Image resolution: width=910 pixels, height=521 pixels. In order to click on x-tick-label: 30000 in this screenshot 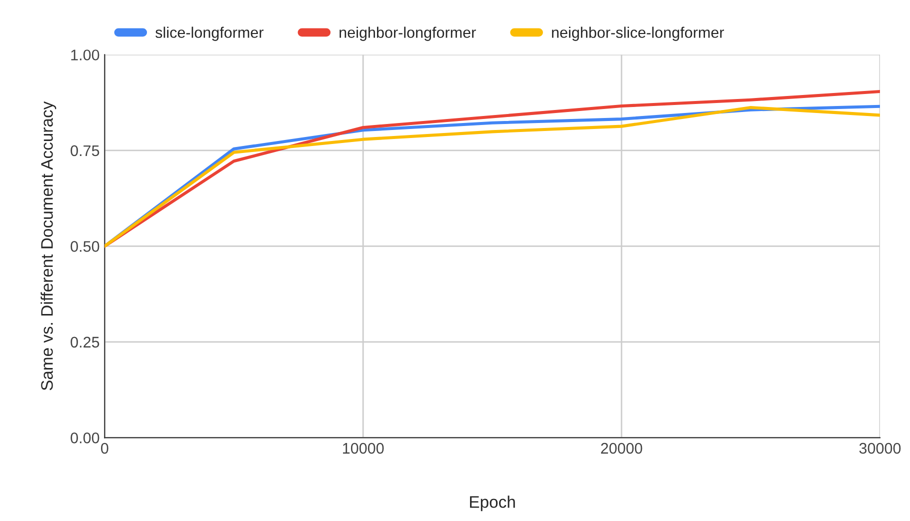, I will do `click(880, 448)`.